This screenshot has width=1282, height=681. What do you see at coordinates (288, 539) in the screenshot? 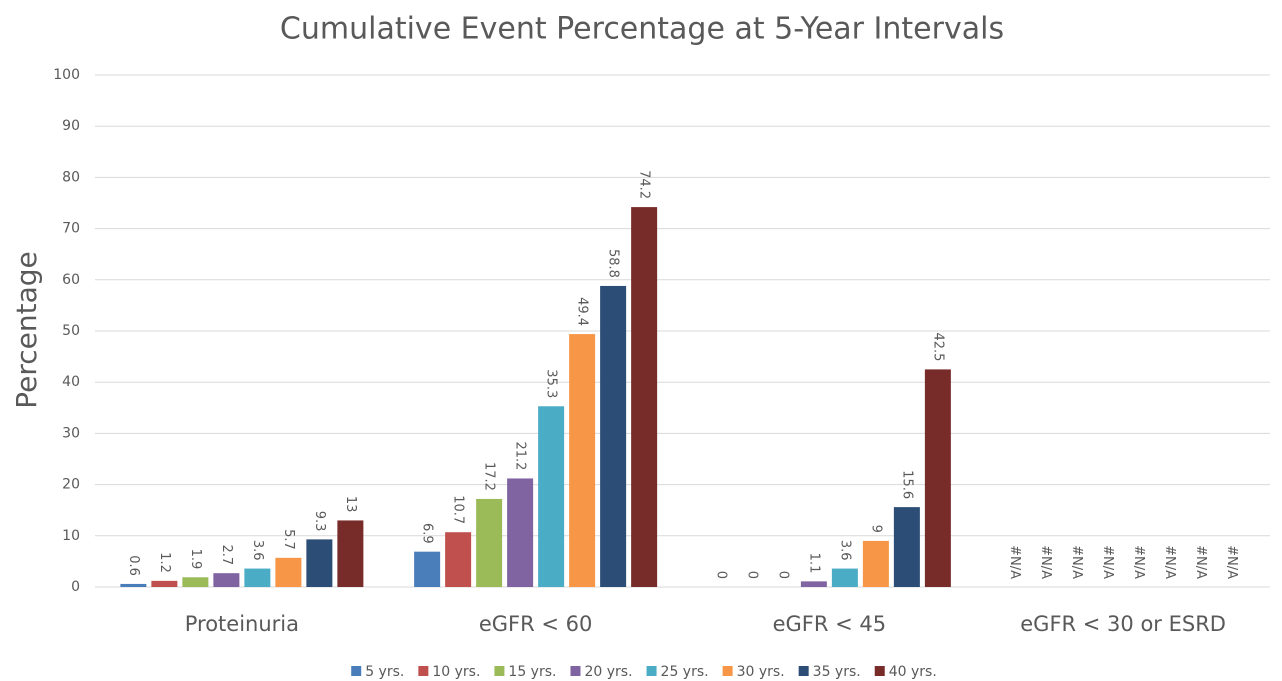
I see `value-label: 5.7` at bounding box center [288, 539].